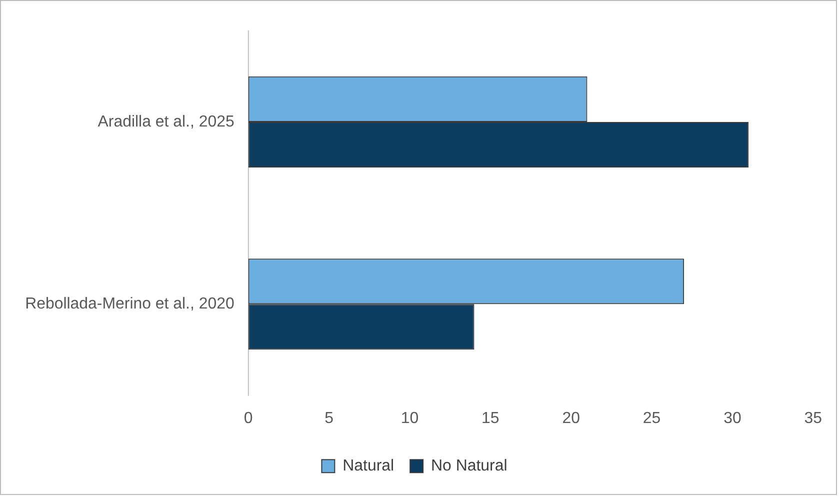  Describe the element at coordinates (409, 419) in the screenshot. I see `x-tick-label: 10` at that location.